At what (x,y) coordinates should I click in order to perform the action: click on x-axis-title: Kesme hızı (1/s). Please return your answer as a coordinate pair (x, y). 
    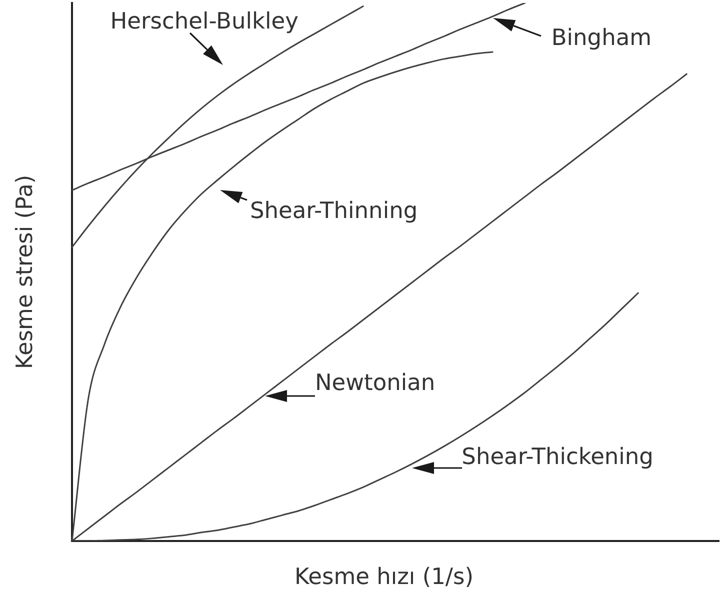
    Looking at the image, I should click on (384, 577).